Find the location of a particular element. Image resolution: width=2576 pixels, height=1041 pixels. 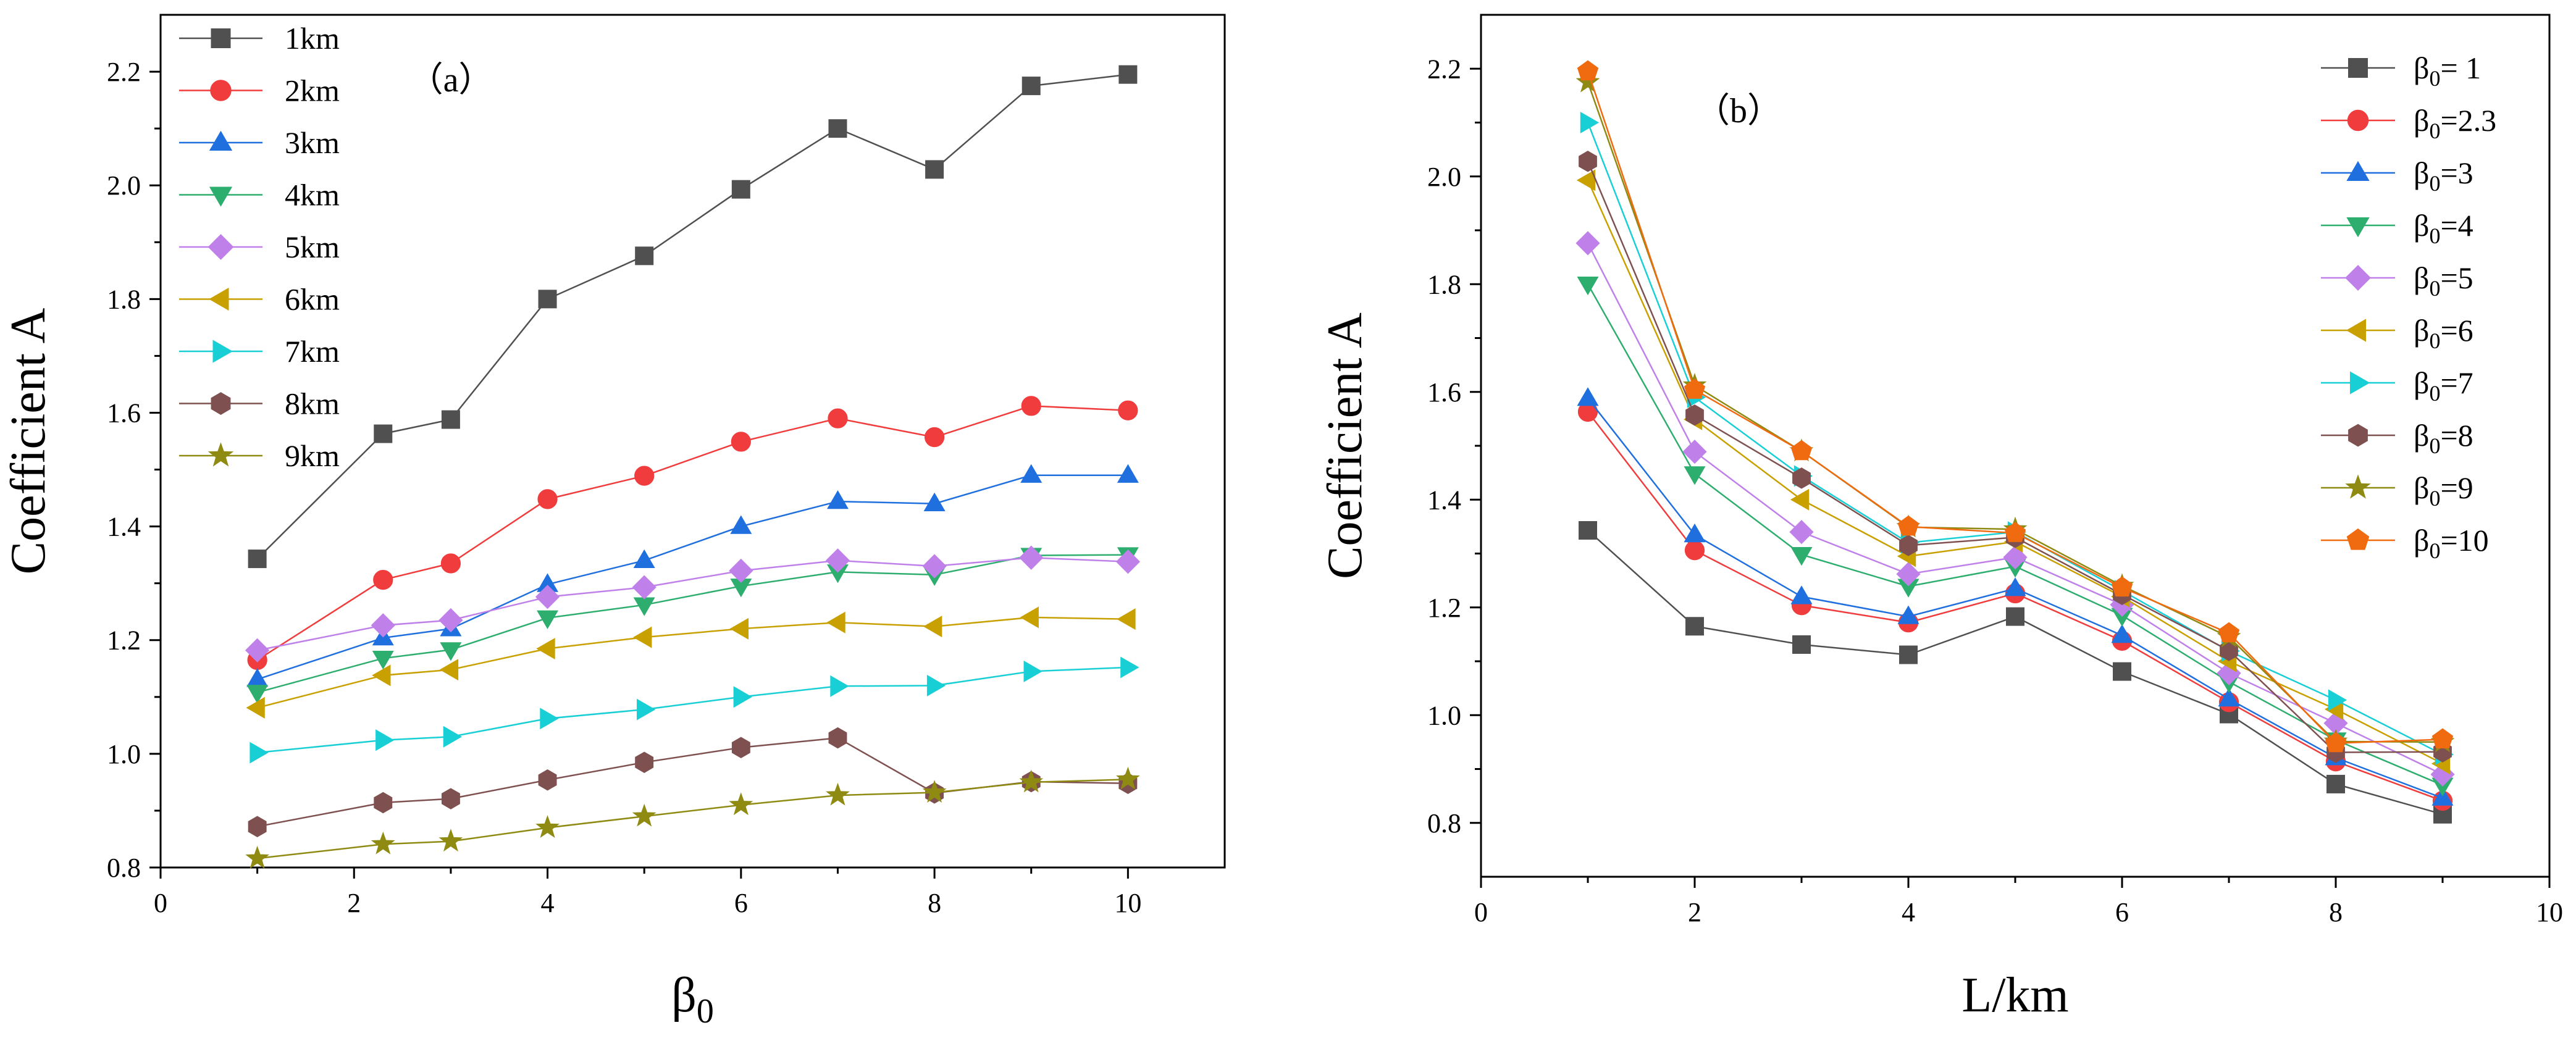

legend-label: β0=4 is located at coordinates (2443, 228).